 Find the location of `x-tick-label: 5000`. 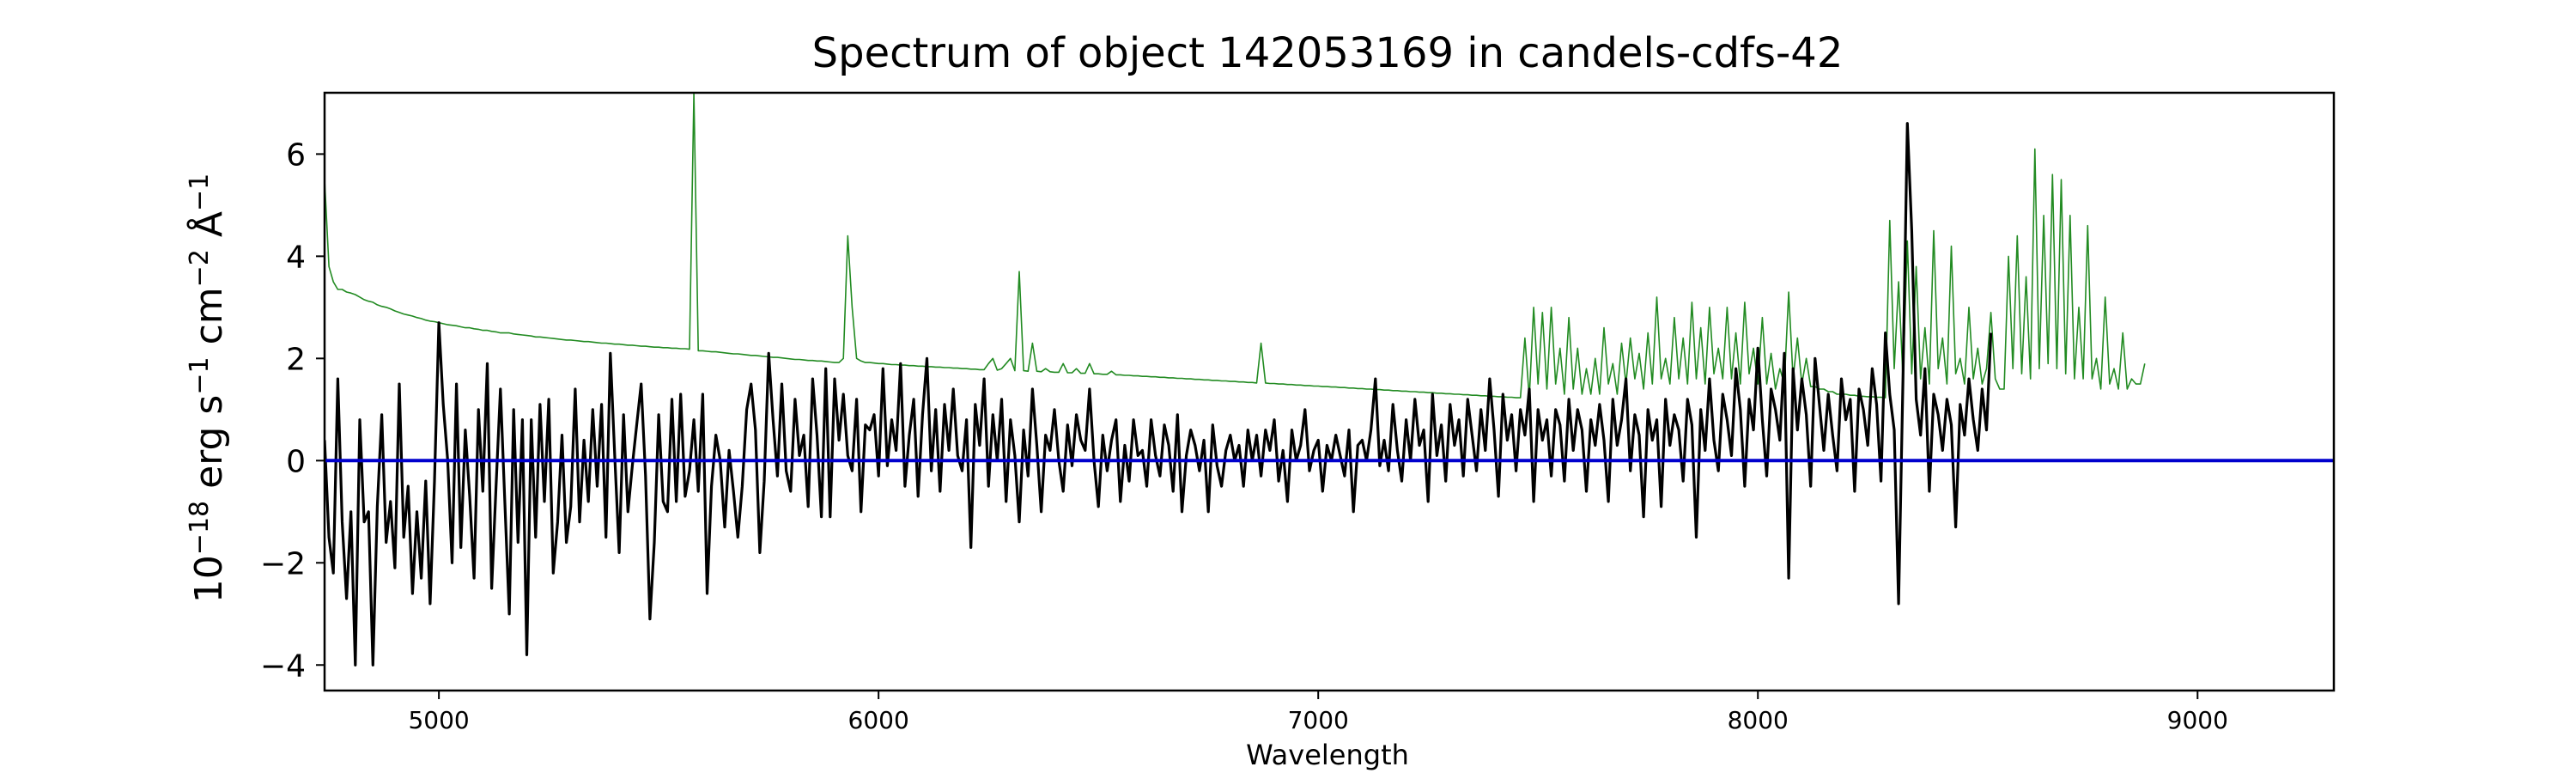

x-tick-label: 5000 is located at coordinates (439, 720).